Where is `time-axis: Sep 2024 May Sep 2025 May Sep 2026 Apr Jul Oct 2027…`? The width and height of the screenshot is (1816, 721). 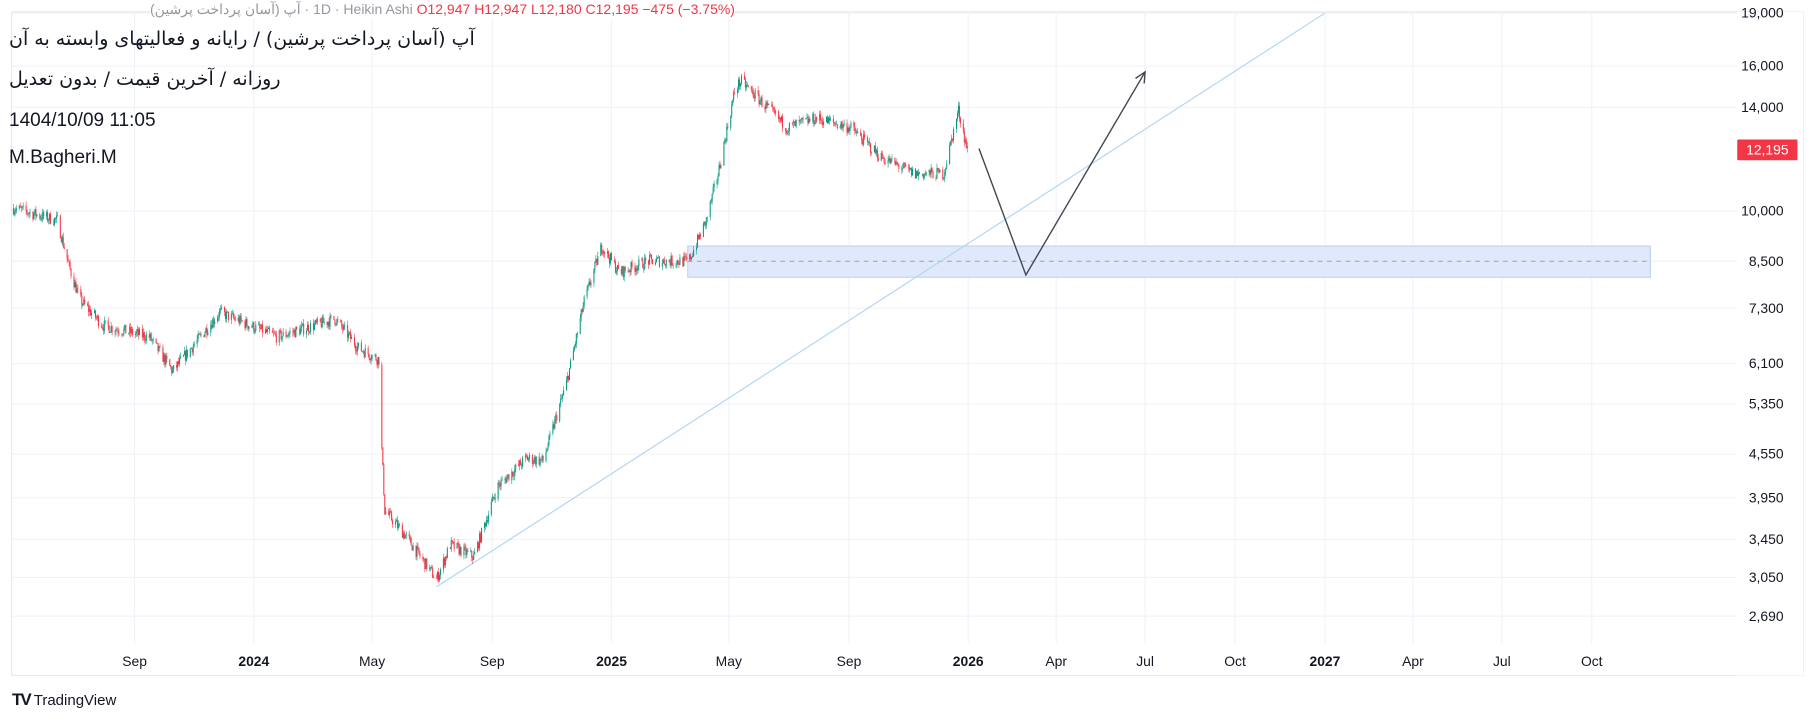
time-axis: Sep 2024 May Sep 2025 May Sep 2026 Apr Jul Oct 2027… is located at coordinates (862, 661).